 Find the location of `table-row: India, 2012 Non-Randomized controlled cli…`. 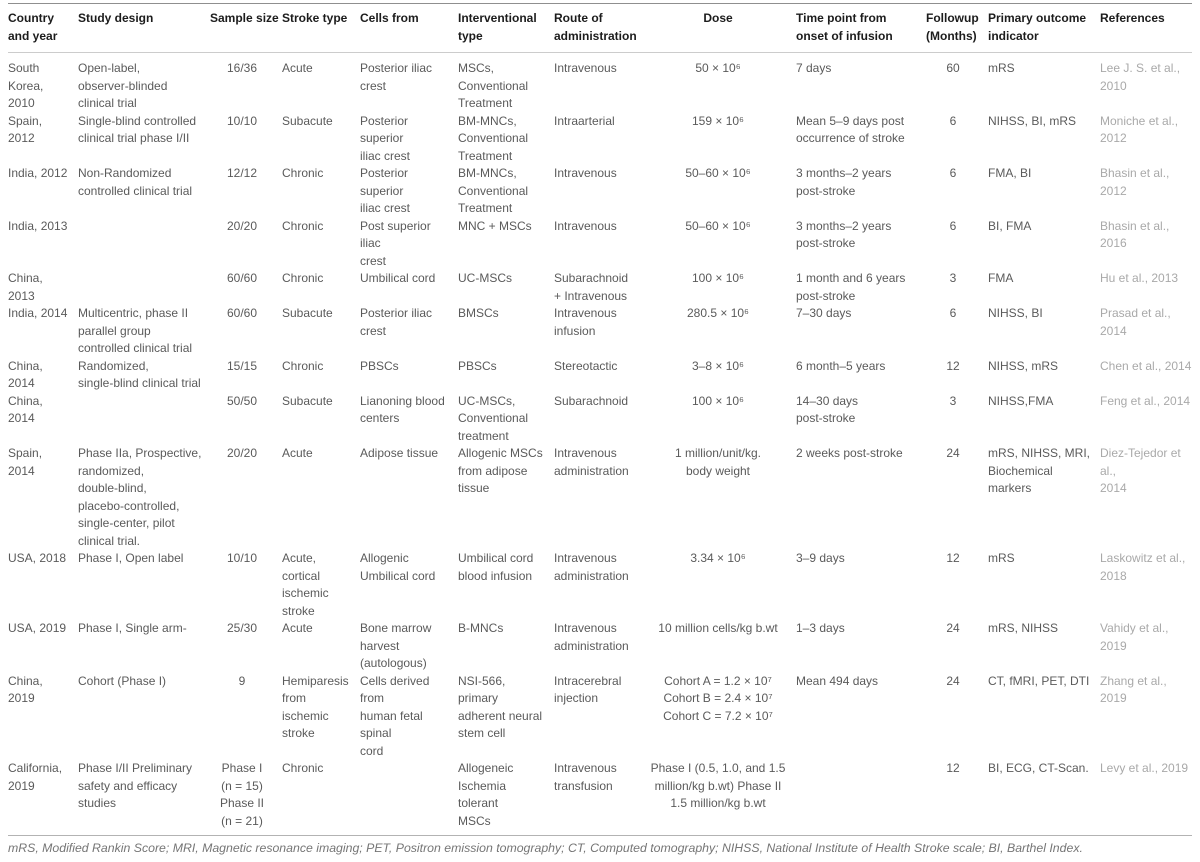

table-row: India, 2012 Non-Randomized controlled cli… is located at coordinates (600, 191).